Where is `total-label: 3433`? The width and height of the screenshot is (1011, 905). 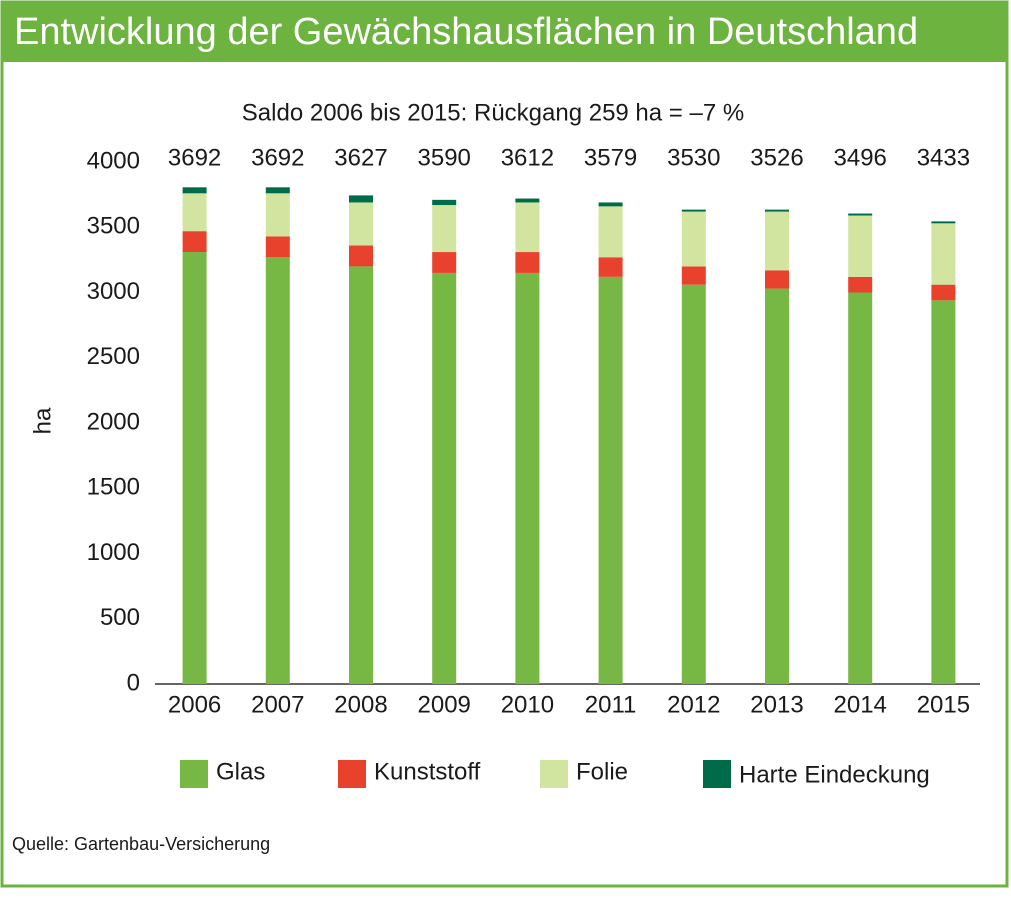 total-label: 3433 is located at coordinates (943, 157).